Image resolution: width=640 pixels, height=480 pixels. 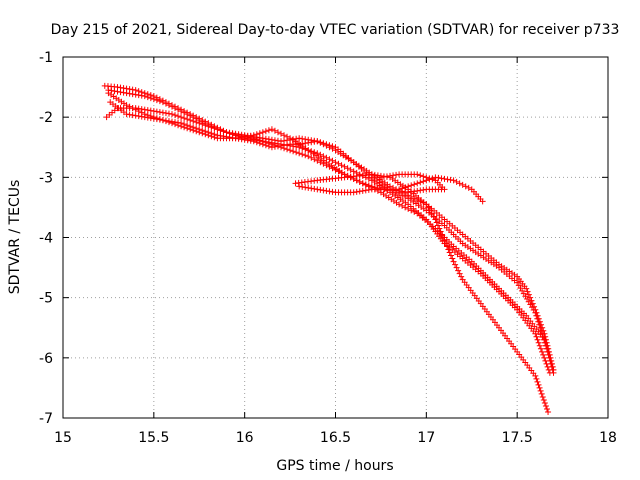 I want to click on y-tick-label: -5, so click(x=46, y=299).